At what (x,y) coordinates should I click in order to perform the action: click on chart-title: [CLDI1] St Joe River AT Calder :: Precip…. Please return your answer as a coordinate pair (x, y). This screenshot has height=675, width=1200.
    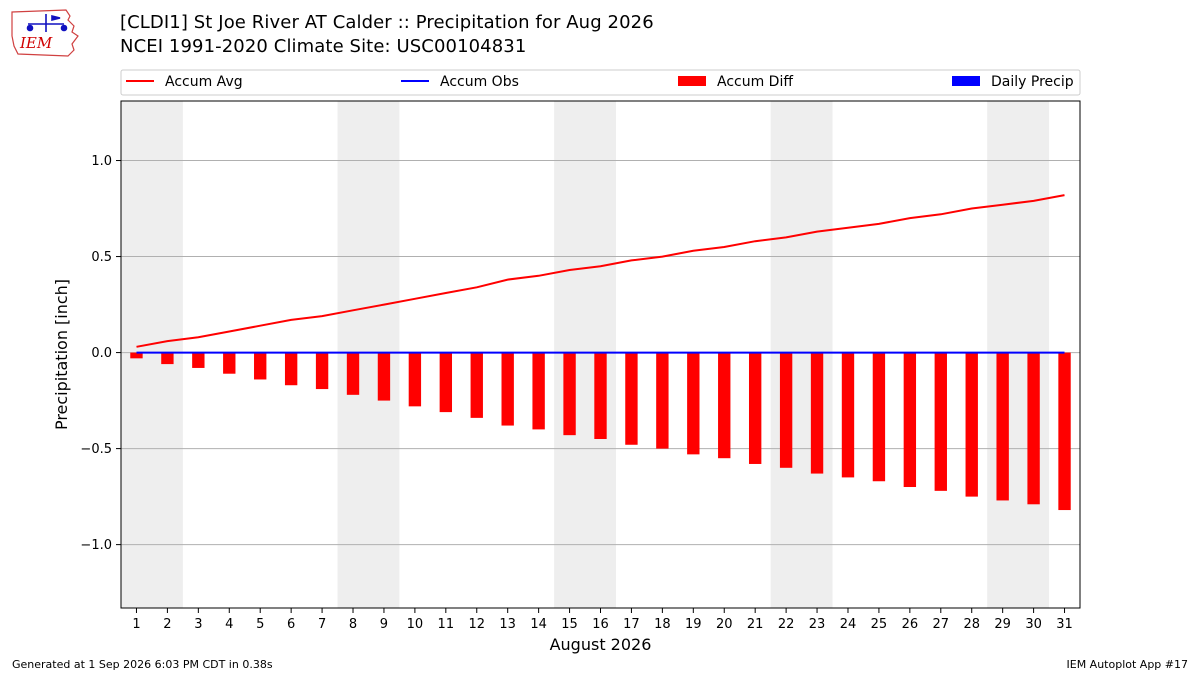
    Looking at the image, I should click on (387, 22).